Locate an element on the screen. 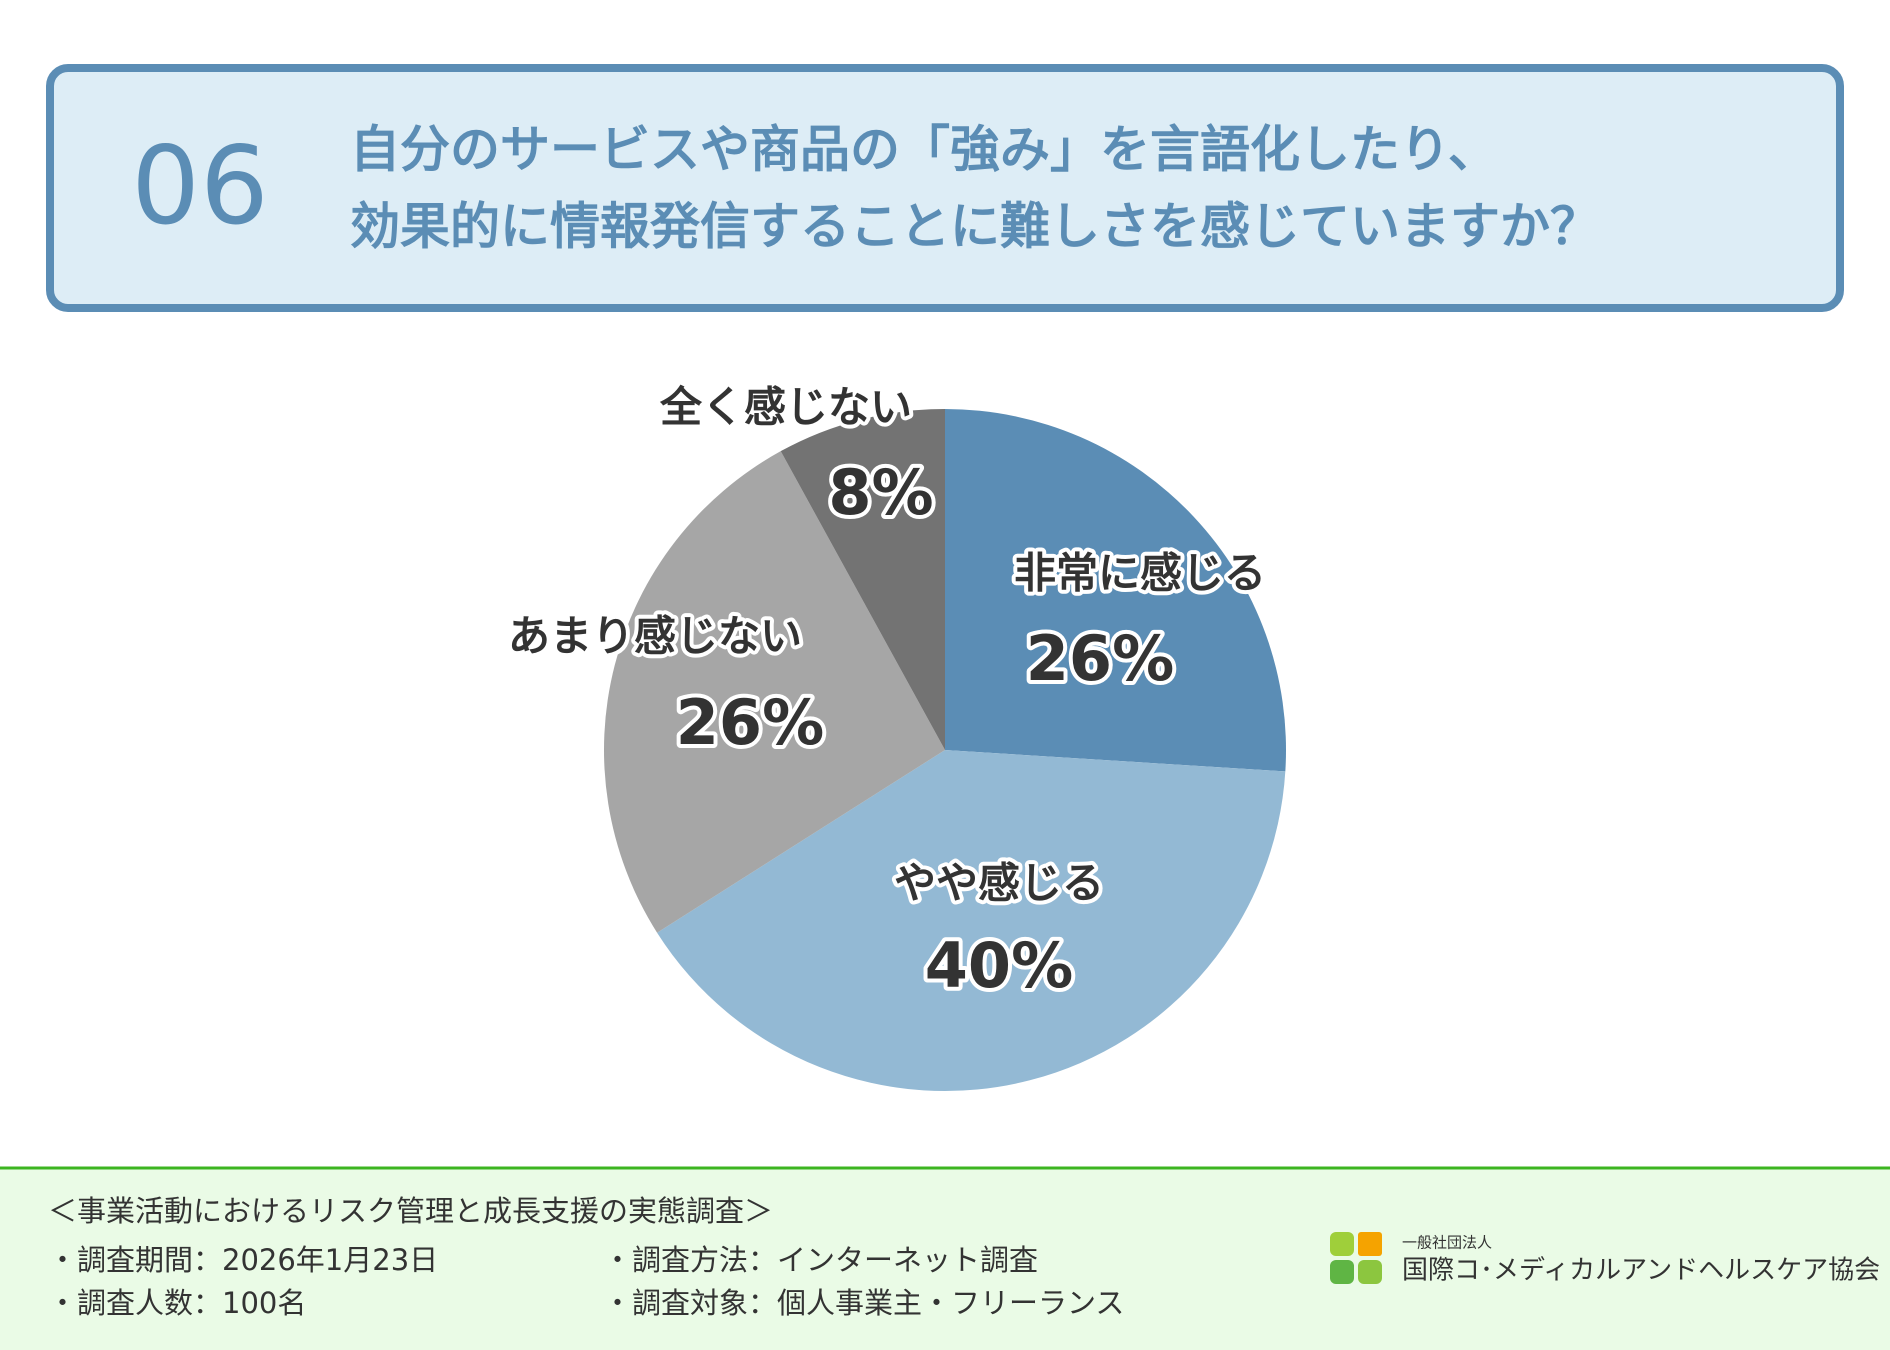 The width and height of the screenshot is (1890, 1350). survey-title: ＜事業活動におけるリスク管理と成長支援の実態調査＞ is located at coordinates (410, 1211).